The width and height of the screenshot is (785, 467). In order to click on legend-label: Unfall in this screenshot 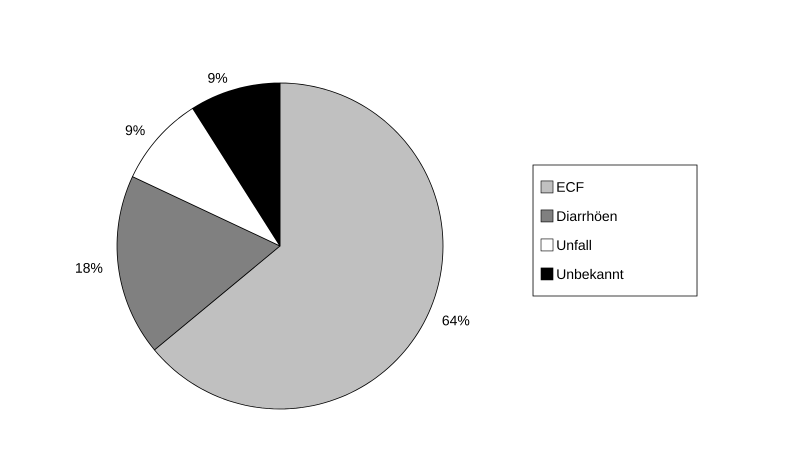, I will do `click(574, 245)`.